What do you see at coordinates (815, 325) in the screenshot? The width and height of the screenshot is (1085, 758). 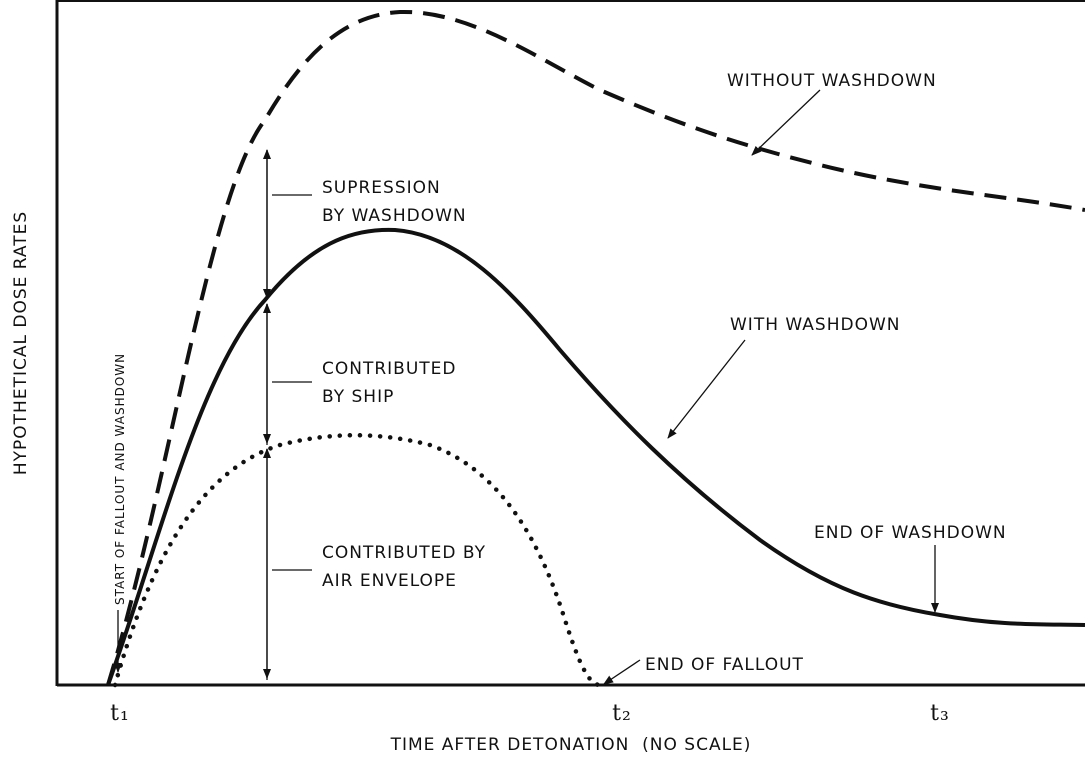 I see `annotation: WITH WASHDOWN` at bounding box center [815, 325].